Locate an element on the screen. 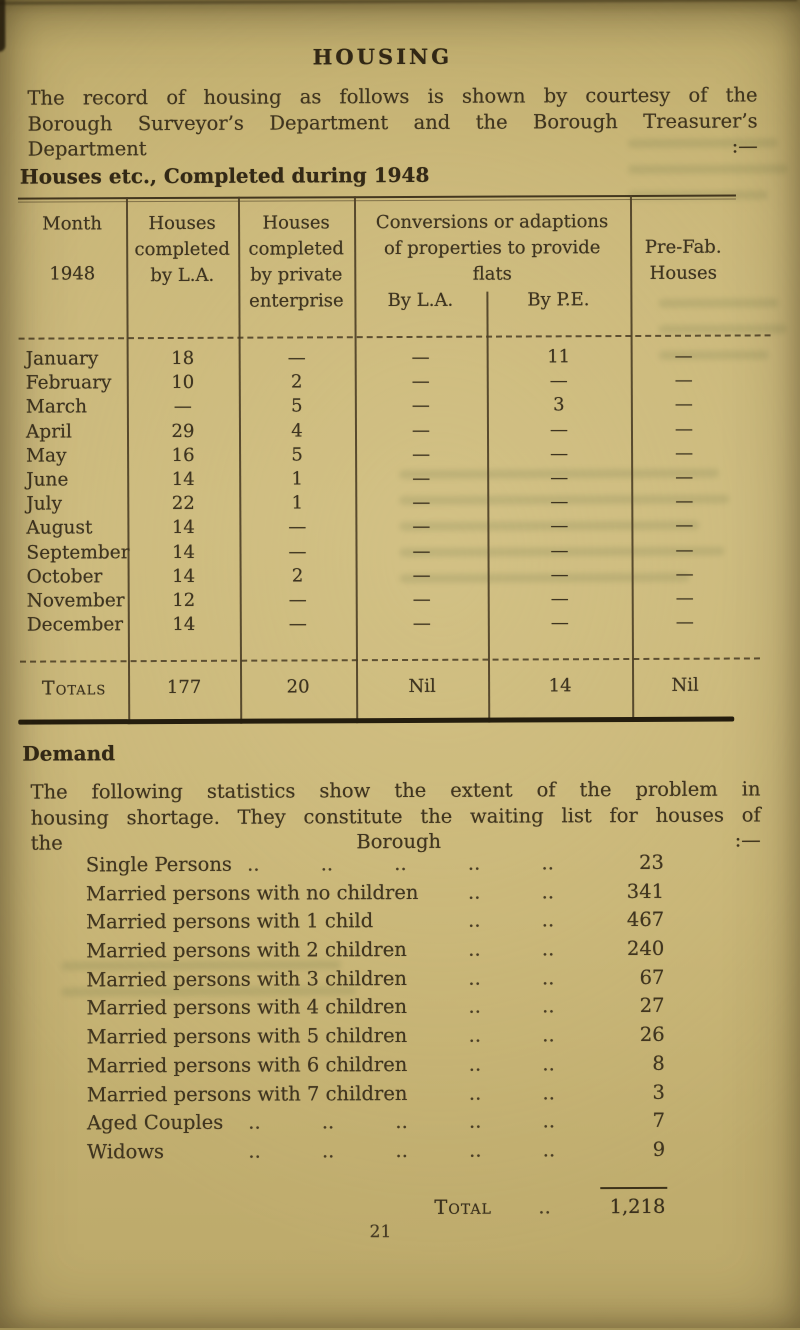 The image size is (800, 1330). table-heading: Houses etc., Completed during 1948 is located at coordinates (224, 175).